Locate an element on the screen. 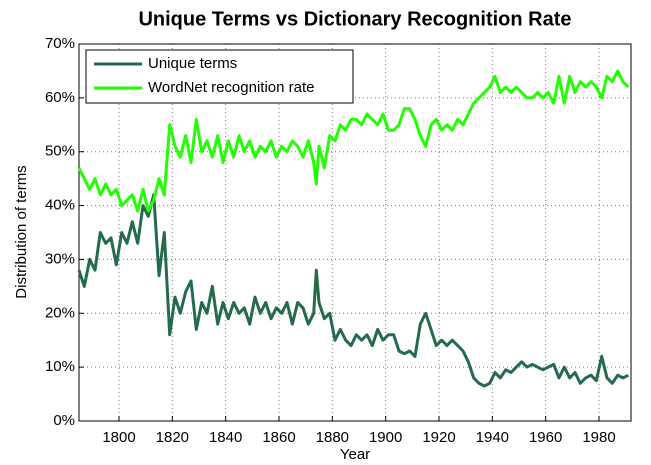 The image size is (651, 465). x-tick-label: 1920 is located at coordinates (438, 437).